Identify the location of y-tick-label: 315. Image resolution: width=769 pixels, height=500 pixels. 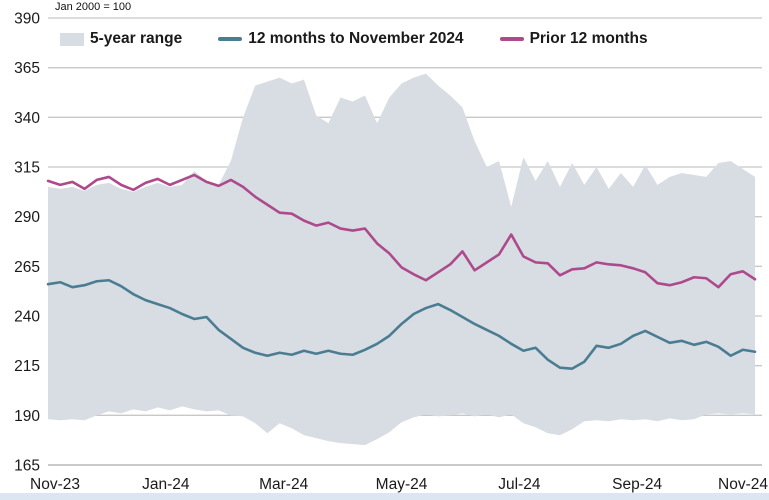
(27, 168).